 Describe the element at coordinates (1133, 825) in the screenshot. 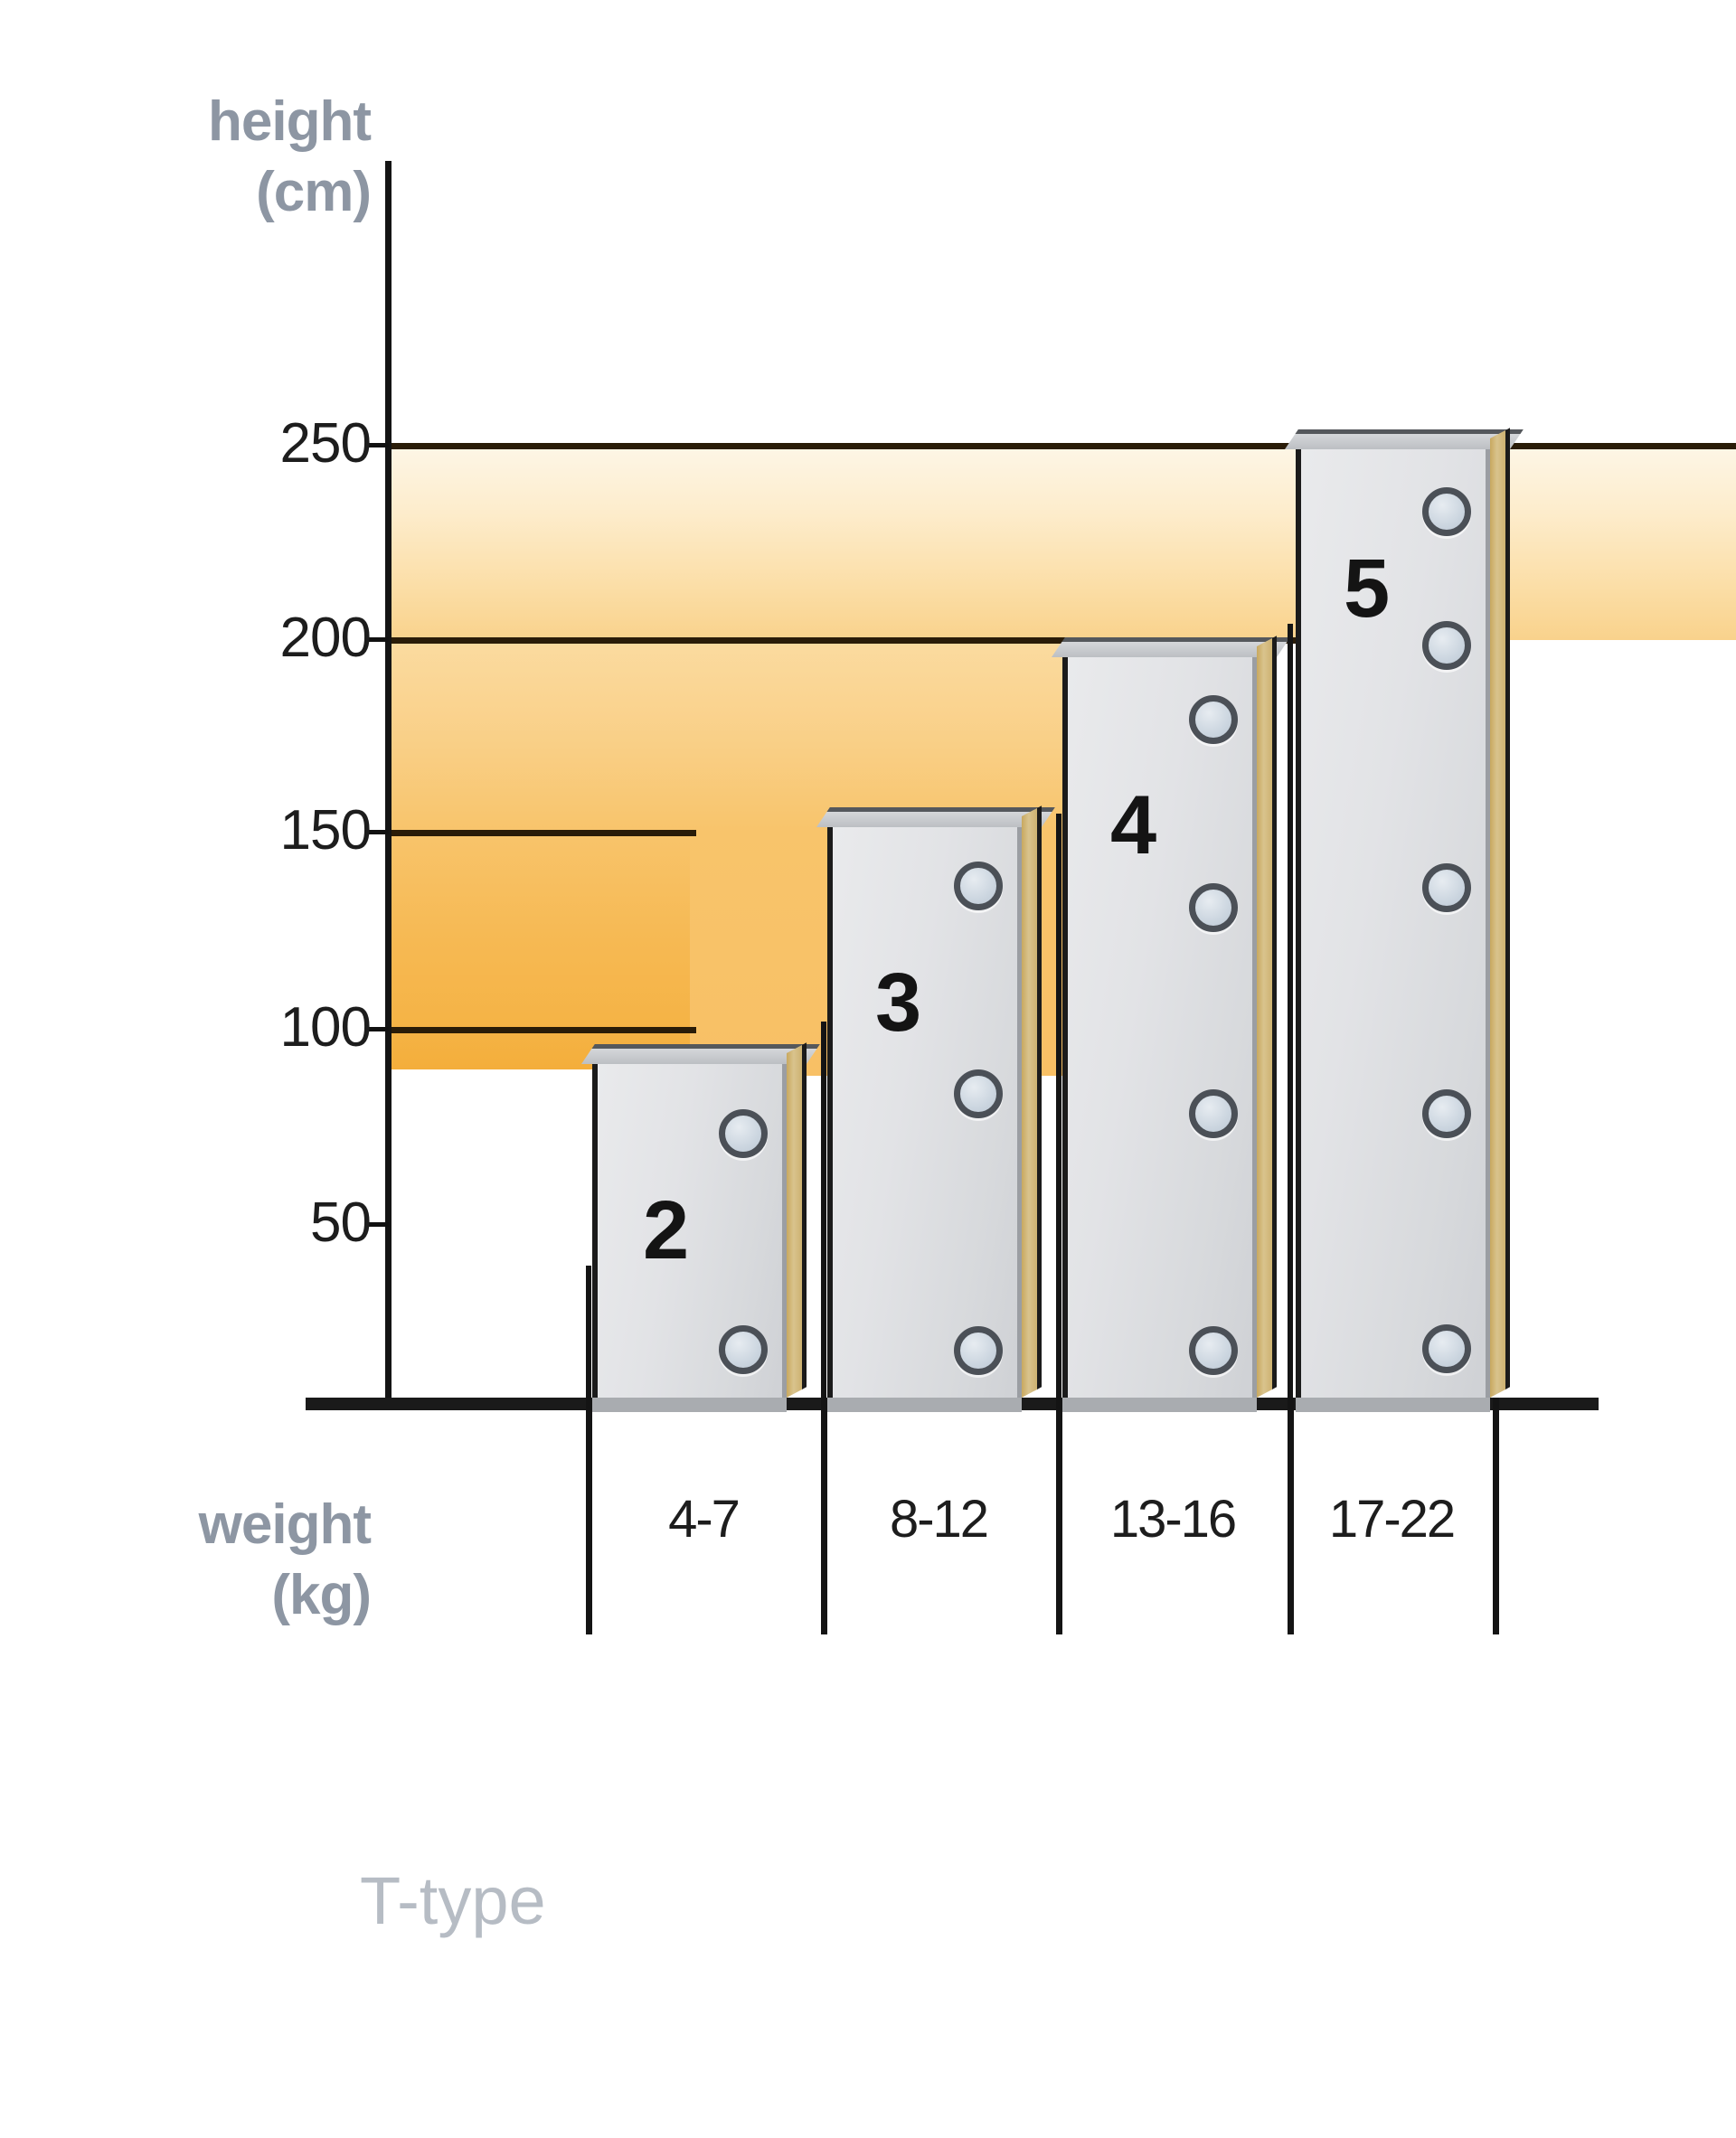

I see `bar-number-label-4: 4` at that location.